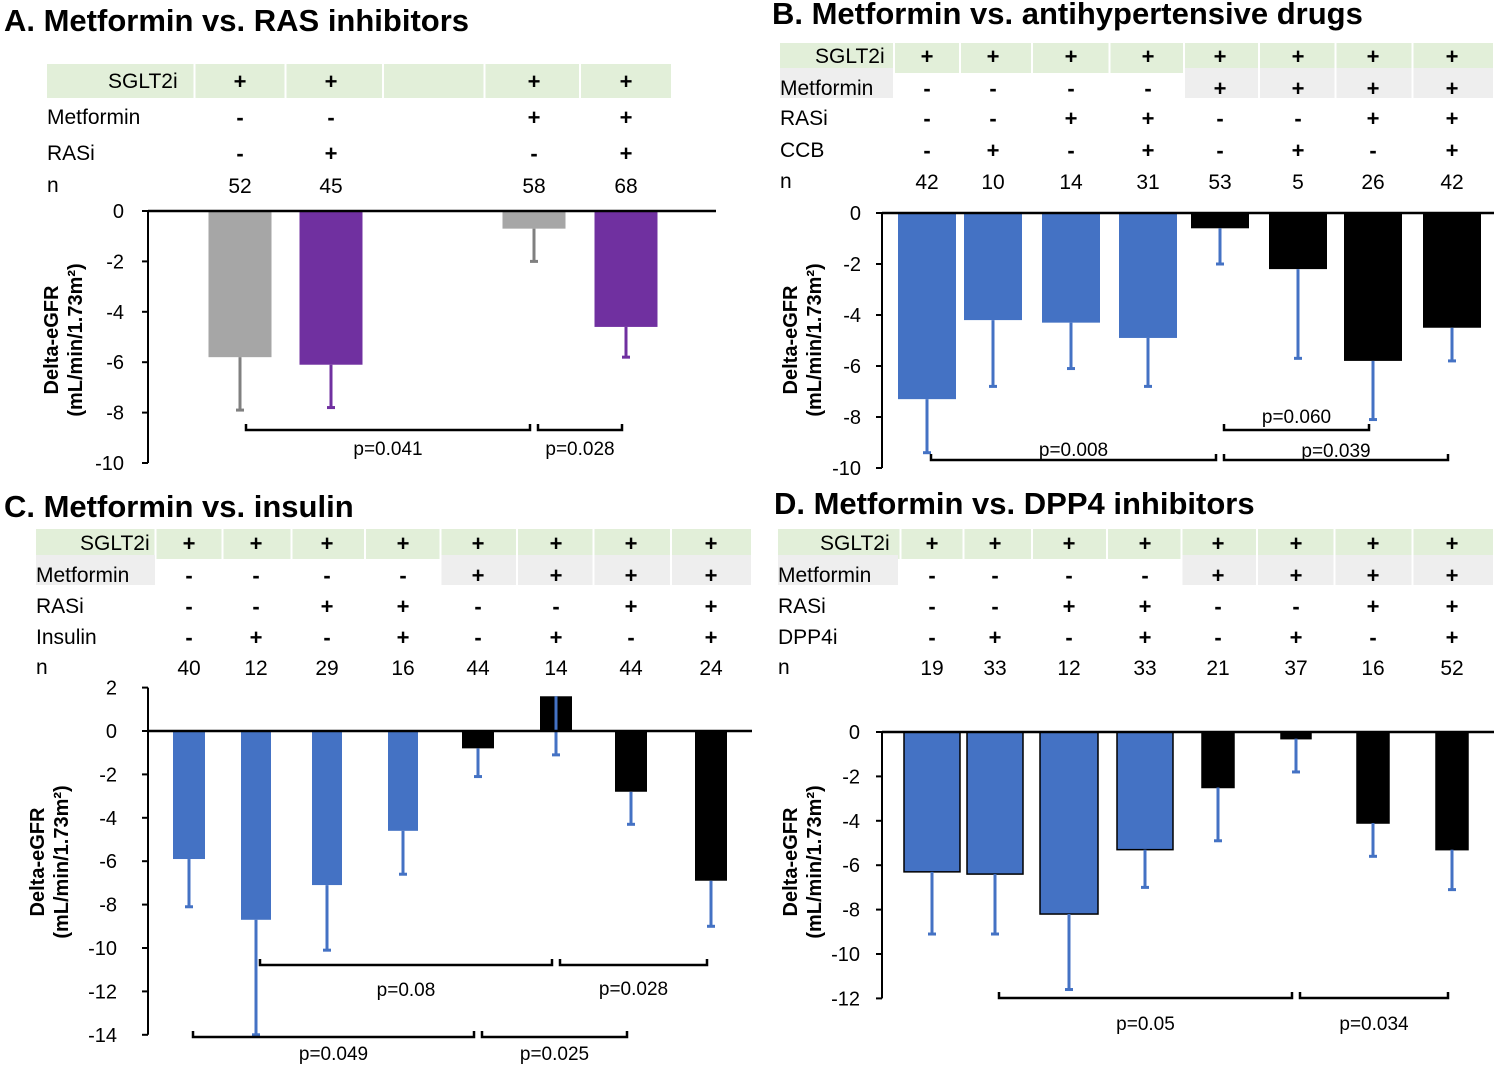 Image resolution: width=1498 pixels, height=1068 pixels. What do you see at coordinates (333, 1054) in the screenshot?
I see `p-value-label: p=0.049` at bounding box center [333, 1054].